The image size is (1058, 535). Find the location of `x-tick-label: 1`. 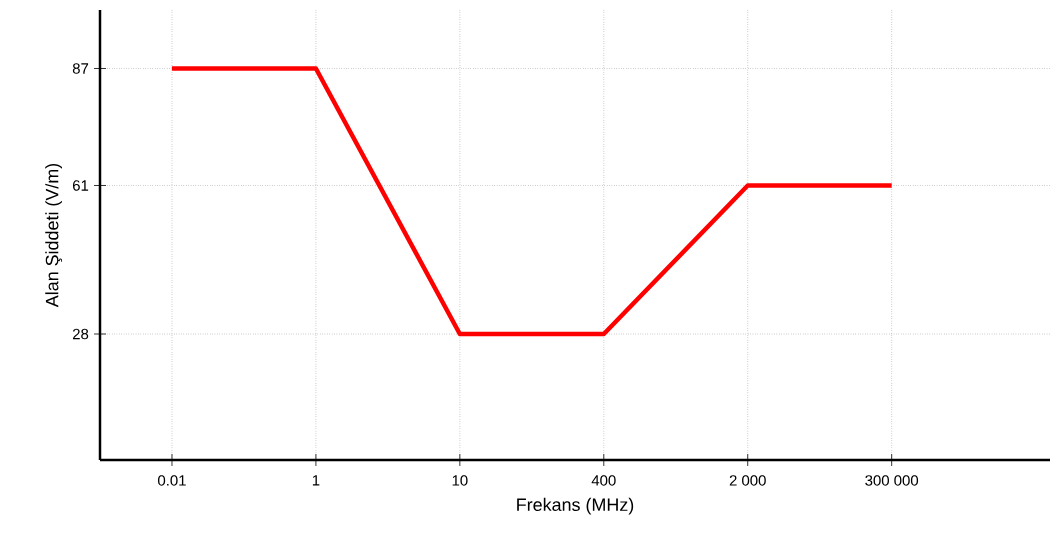

x-tick-label: 1 is located at coordinates (316, 480).